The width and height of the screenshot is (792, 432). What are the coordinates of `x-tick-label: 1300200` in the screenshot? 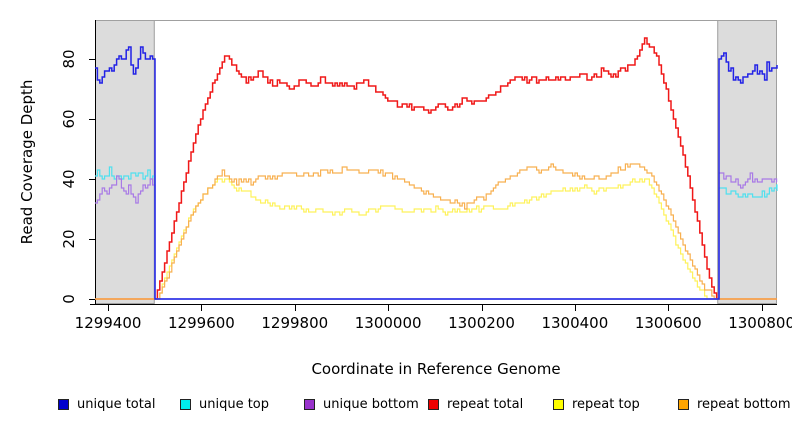 It's located at (481, 323).